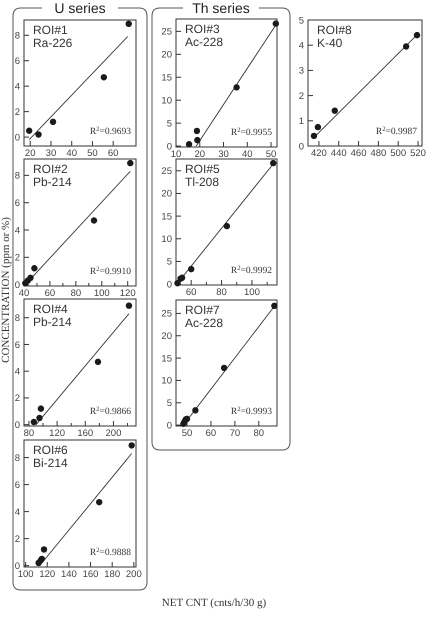 The height and width of the screenshot is (619, 428). I want to click on x-axis-title: NET CNT (cnts/h/30 g), so click(214, 603).